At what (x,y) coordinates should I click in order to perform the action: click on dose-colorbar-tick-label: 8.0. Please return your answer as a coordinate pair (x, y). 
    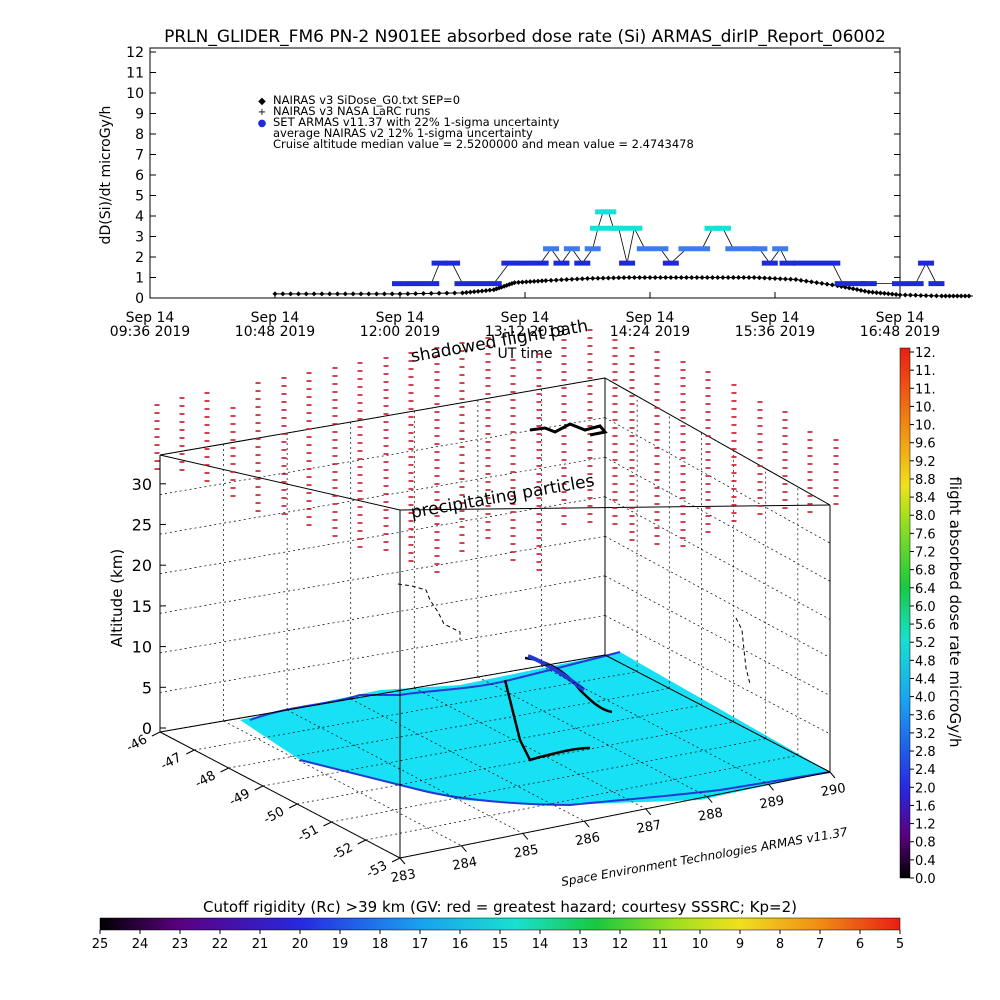
    Looking at the image, I should click on (925, 516).